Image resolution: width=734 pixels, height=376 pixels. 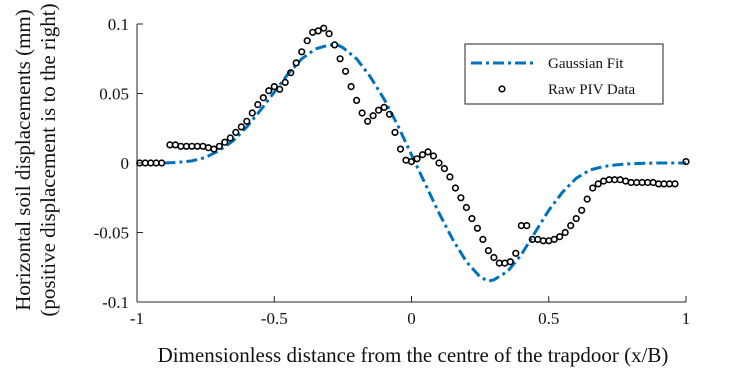 What do you see at coordinates (686, 318) in the screenshot?
I see `x-tick-label: 1` at bounding box center [686, 318].